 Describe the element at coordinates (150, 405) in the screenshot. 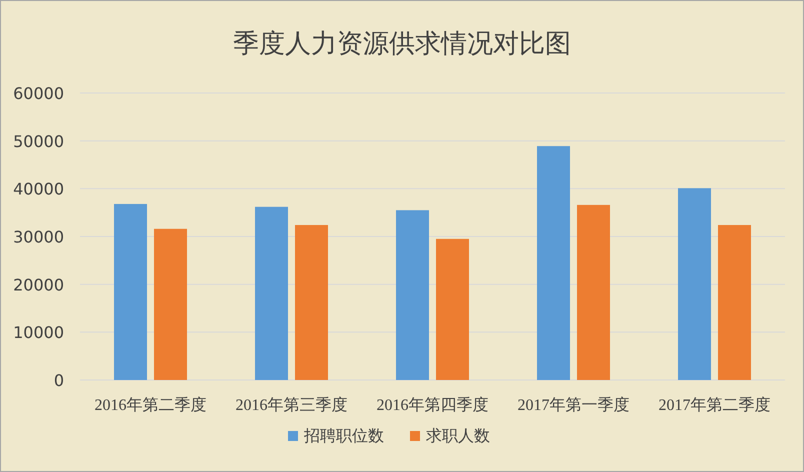

I see `x-tick-label: 2016年第二季度` at that location.